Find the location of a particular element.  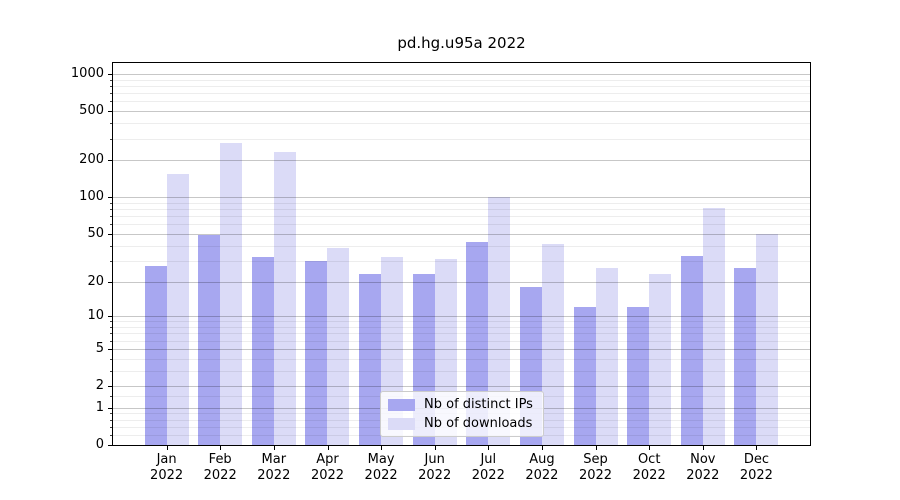

x-tick-label: Jan 2022 is located at coordinates (167, 468).